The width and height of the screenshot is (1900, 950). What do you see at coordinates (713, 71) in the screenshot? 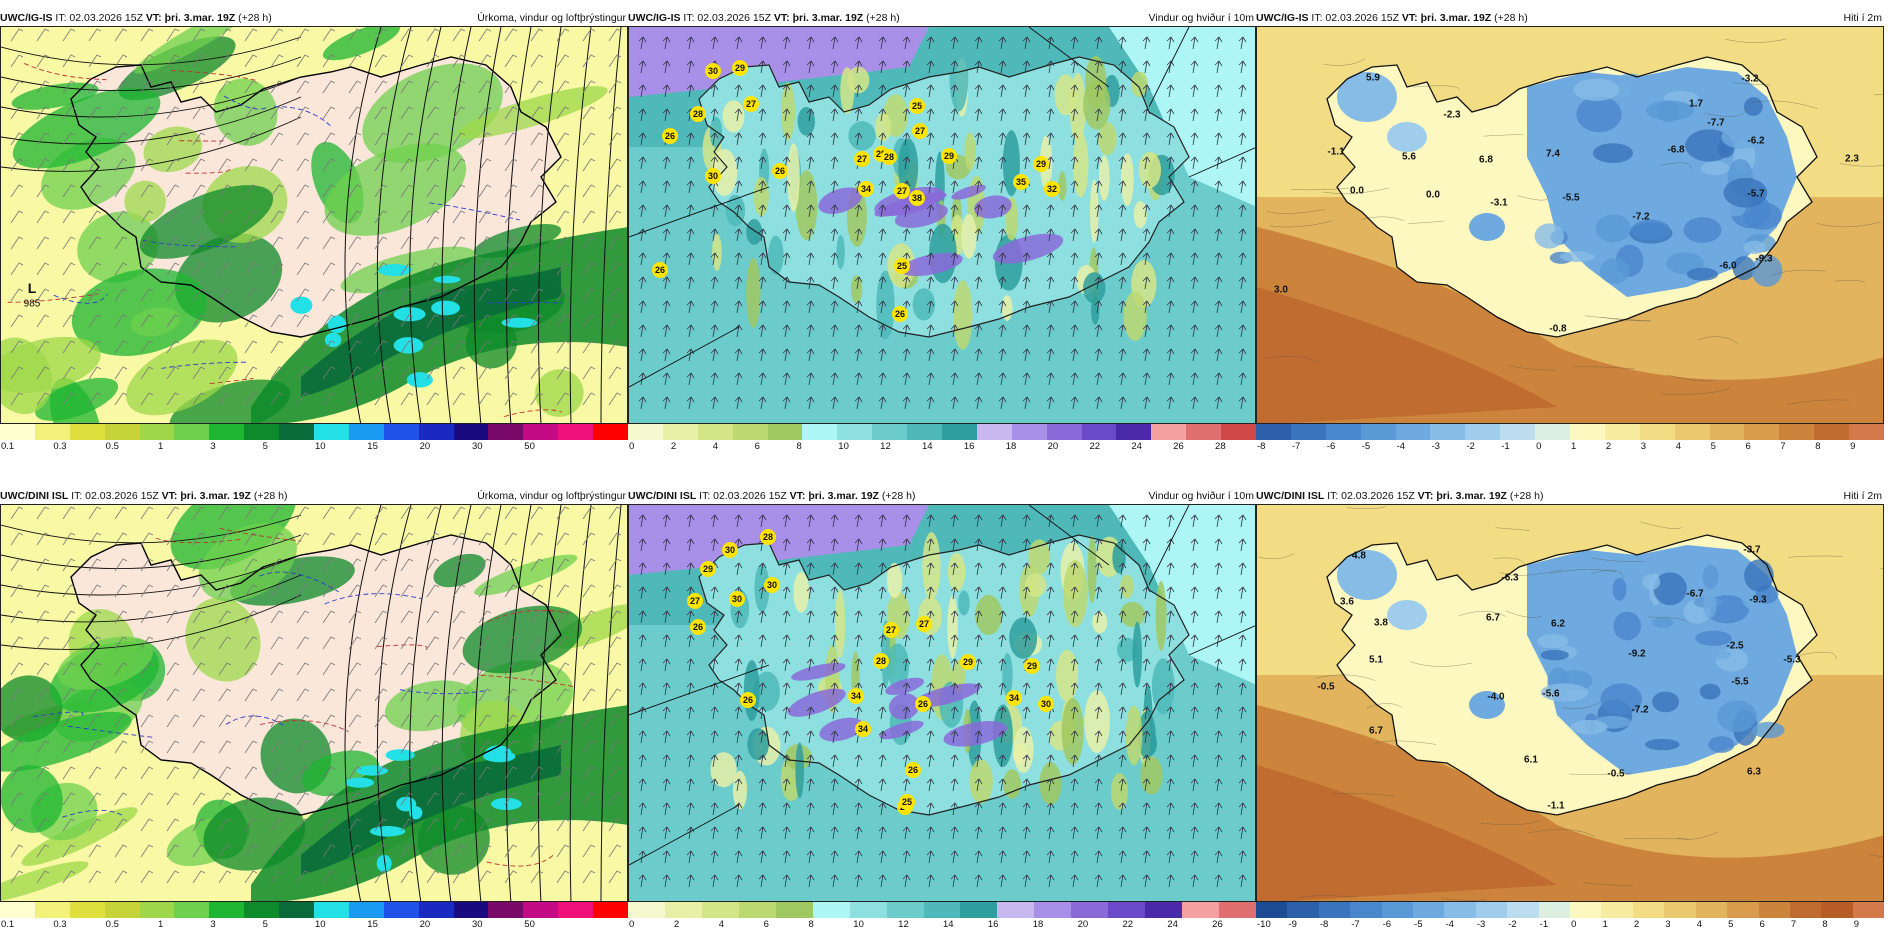
I see `gust-label: 30` at bounding box center [713, 71].